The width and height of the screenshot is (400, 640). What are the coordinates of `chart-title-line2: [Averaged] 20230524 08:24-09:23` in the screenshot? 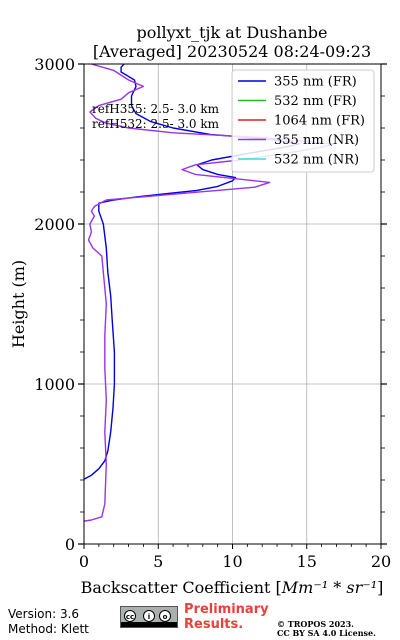 It's located at (232, 51).